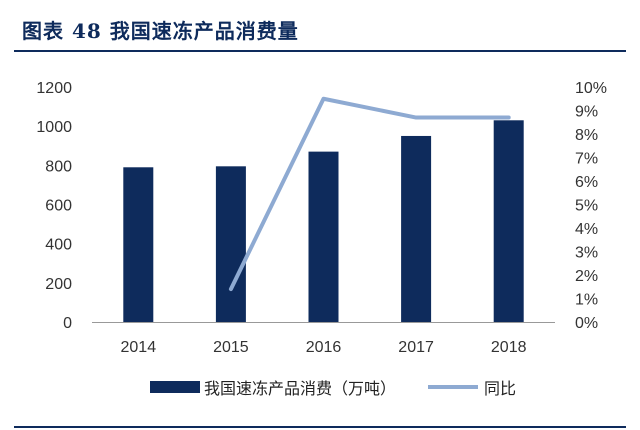 Image resolution: width=640 pixels, height=430 pixels. What do you see at coordinates (138, 244) in the screenshot?
I see `bar-2014` at bounding box center [138, 244].